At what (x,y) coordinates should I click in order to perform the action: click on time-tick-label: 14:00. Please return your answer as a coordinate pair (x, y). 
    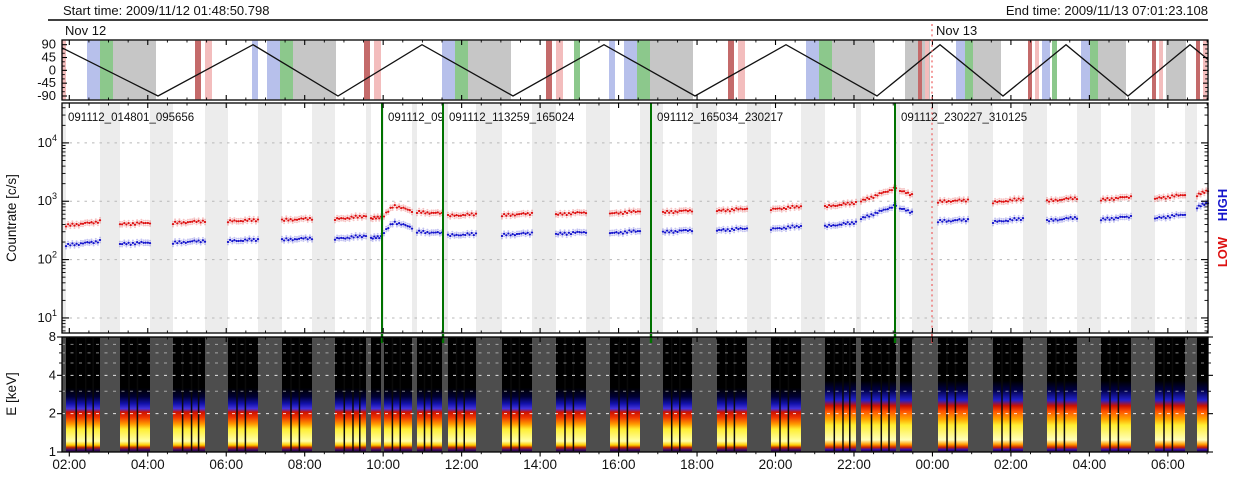
    Looking at the image, I should click on (540, 464).